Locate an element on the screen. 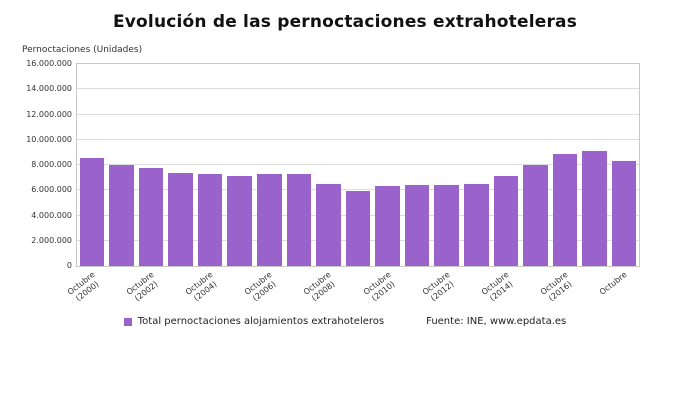  y-tick-label: 6.000.000 is located at coordinates (51, 190).